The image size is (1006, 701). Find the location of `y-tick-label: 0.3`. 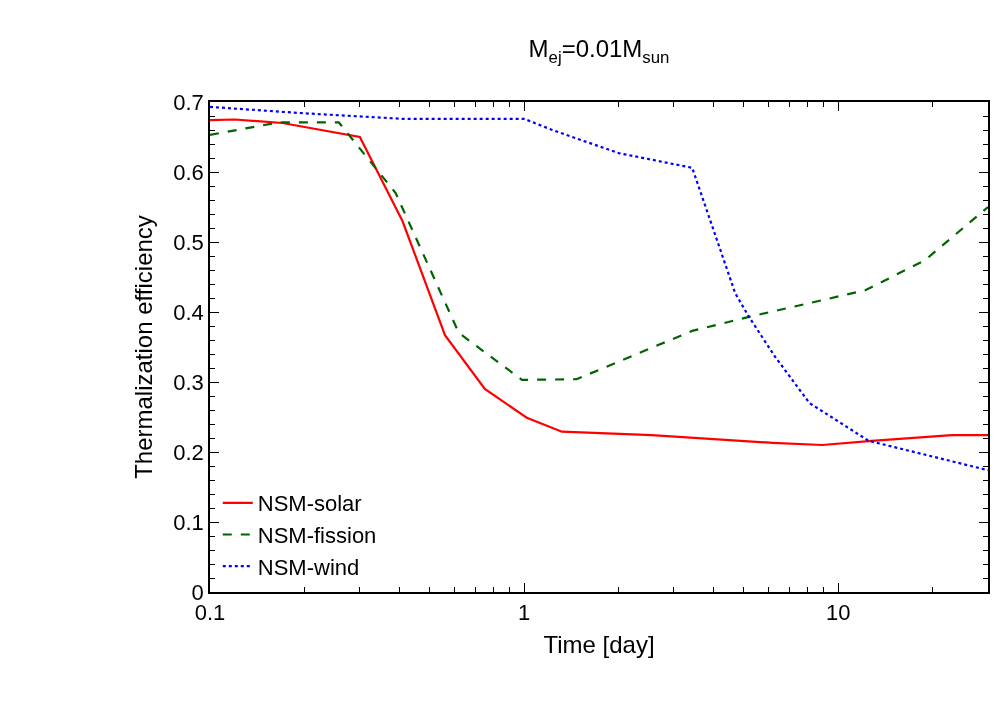

y-tick-label: 0.3 is located at coordinates (188, 382).